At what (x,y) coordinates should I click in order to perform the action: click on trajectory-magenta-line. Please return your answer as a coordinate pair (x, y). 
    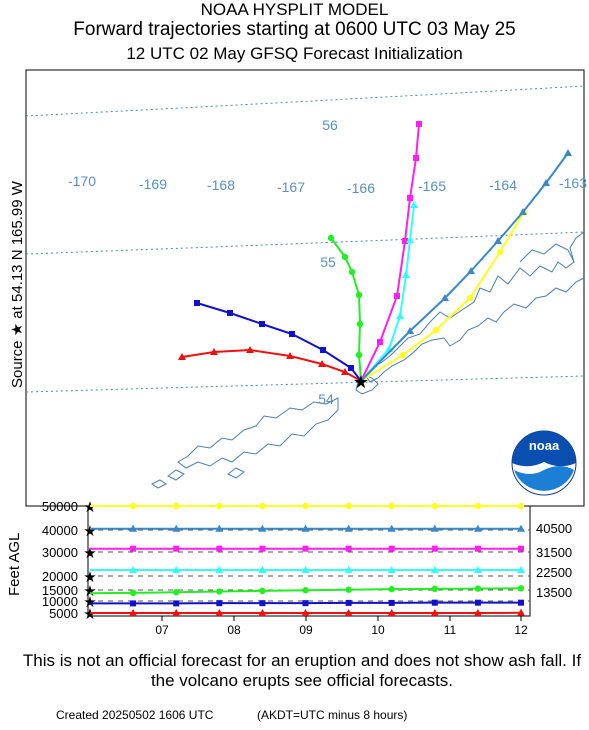
    Looking at the image, I should click on (390, 252).